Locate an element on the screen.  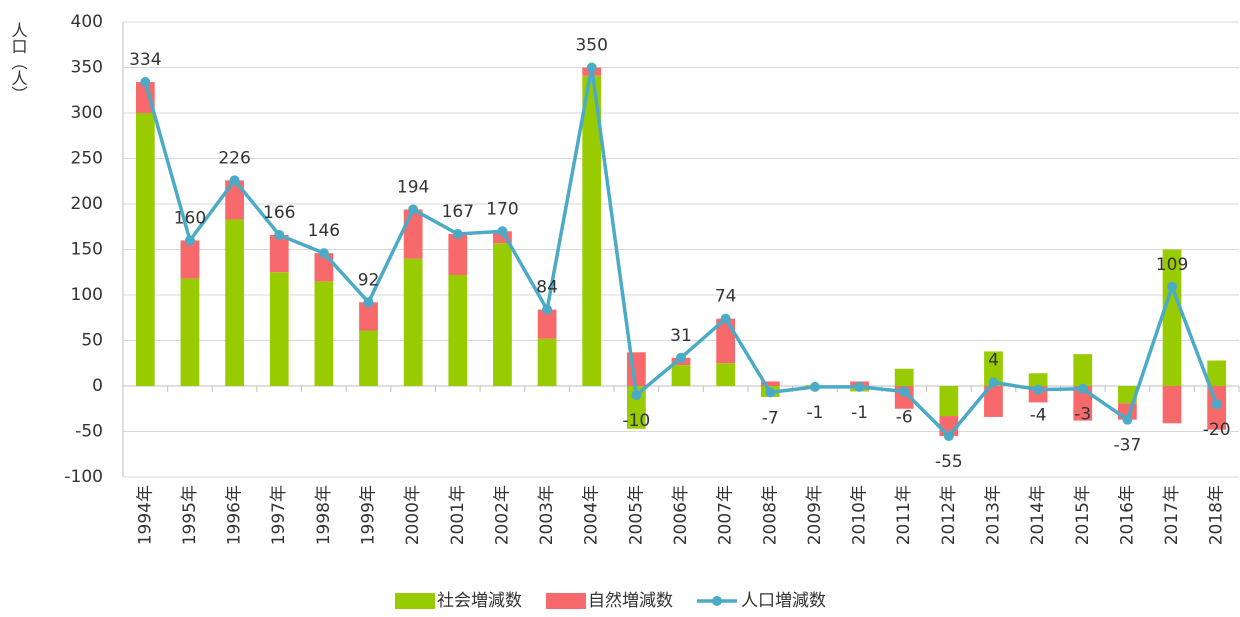
y-tick-label: 300 is located at coordinates (87, 113).